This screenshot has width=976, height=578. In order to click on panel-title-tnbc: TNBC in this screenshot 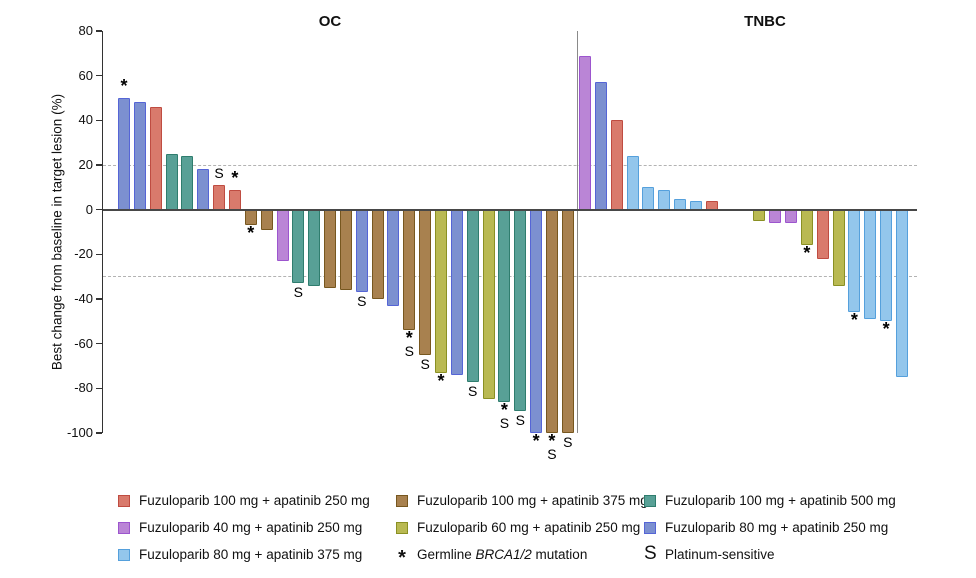, I will do `click(765, 21)`.